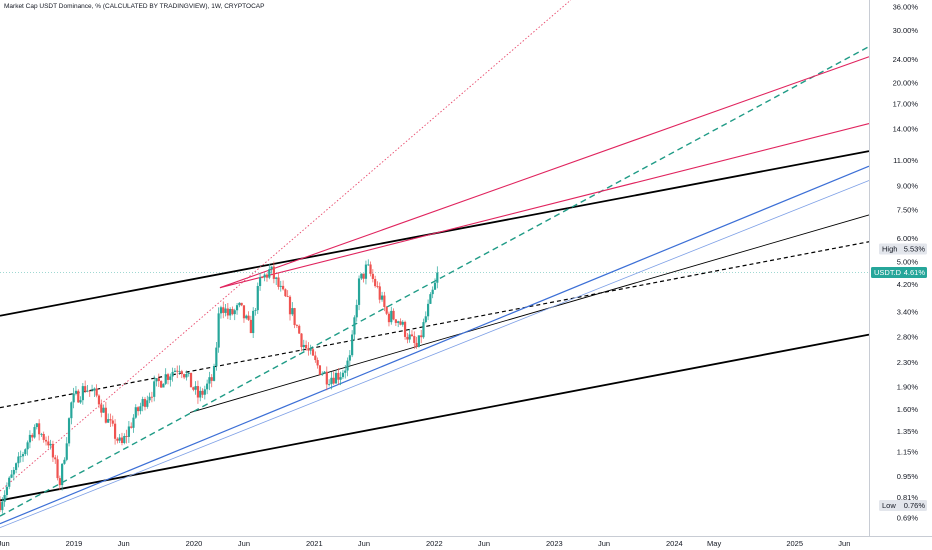  Describe the element at coordinates (908, 409) in the screenshot. I see `y-tick-label: 1.60%` at that location.